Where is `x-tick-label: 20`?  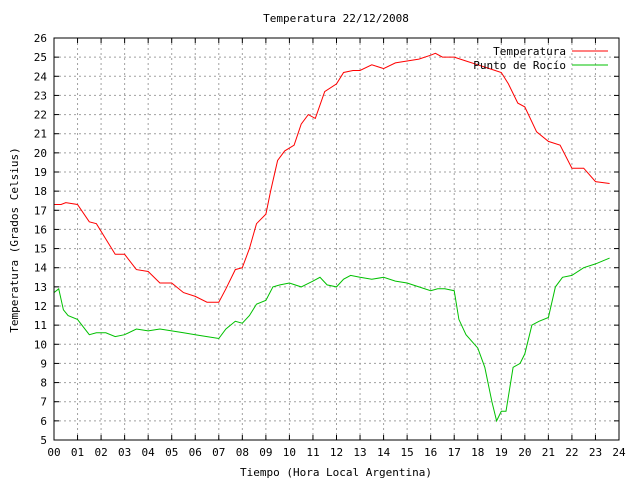
x-tick-label: 20 is located at coordinates (524, 452).